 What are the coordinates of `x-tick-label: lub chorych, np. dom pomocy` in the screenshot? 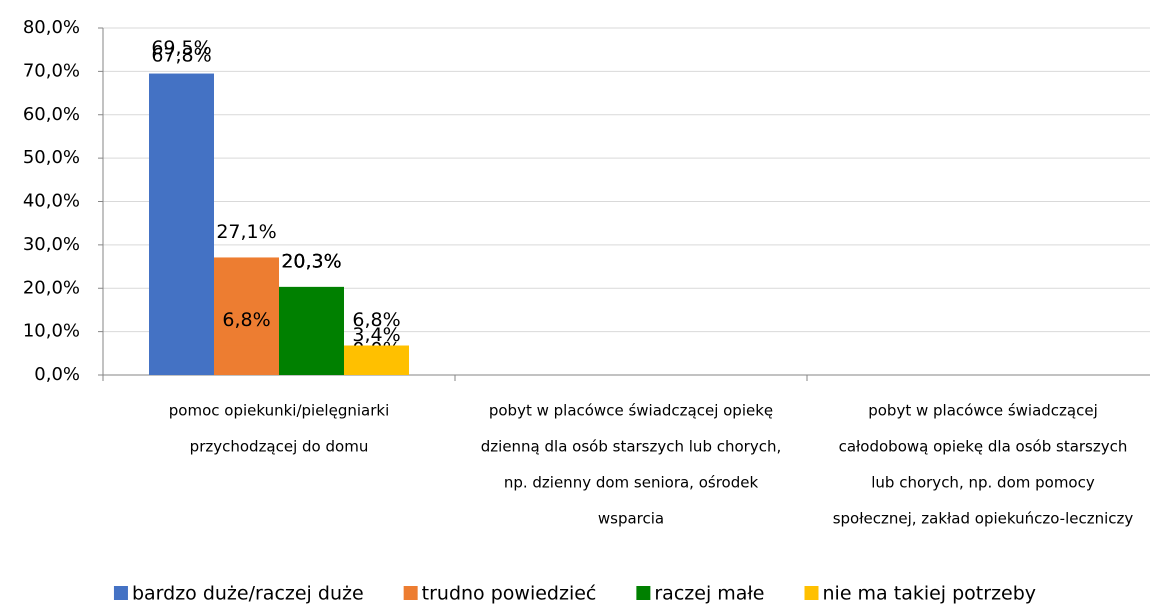 It's located at (983, 483).